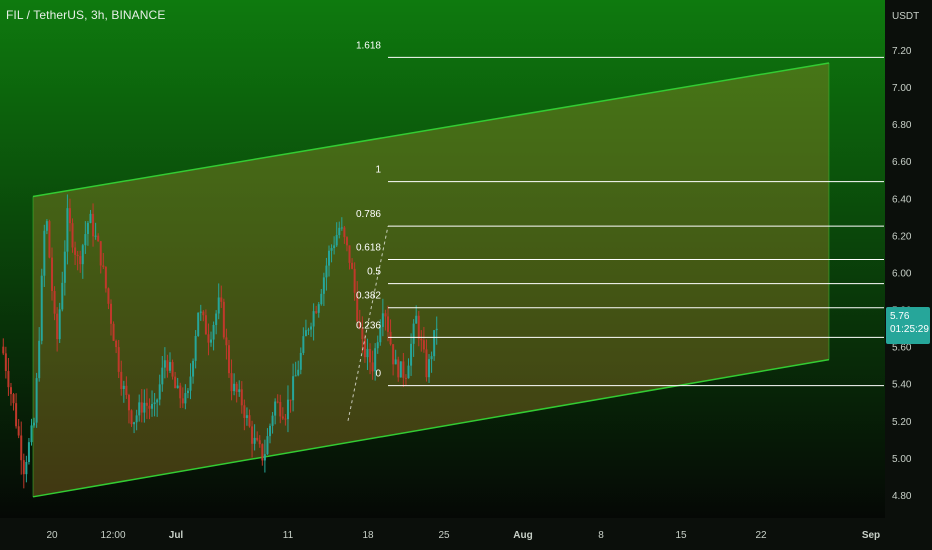  Describe the element at coordinates (378, 170) in the screenshot. I see `fib-level-label: 1` at that location.